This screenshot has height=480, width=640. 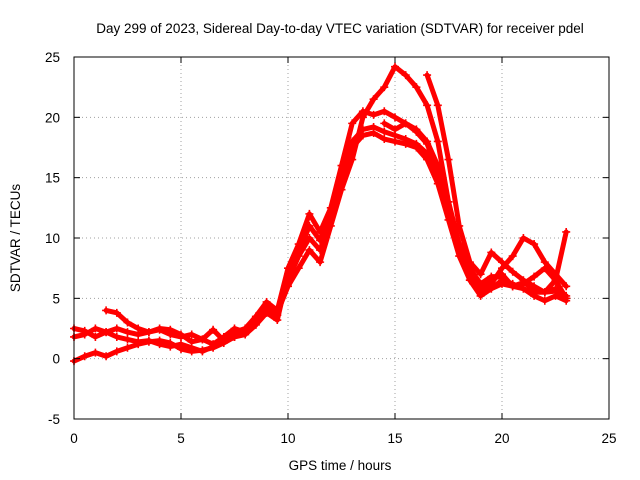 I want to click on x-tick-labels: 0 5 10 15 20 25, so click(x=343, y=438).